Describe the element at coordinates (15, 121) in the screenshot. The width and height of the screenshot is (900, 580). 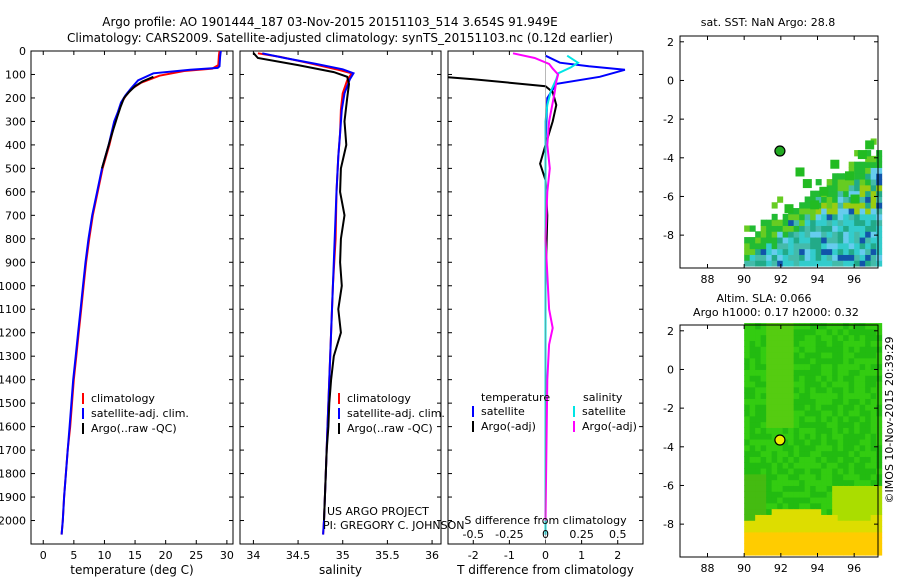
I see `y-tick-label: 300` at that location.